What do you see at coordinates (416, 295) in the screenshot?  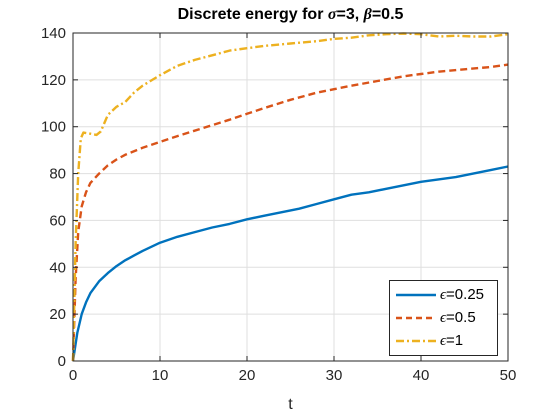 I see `legend-swatch-eps-0.25` at bounding box center [416, 295].